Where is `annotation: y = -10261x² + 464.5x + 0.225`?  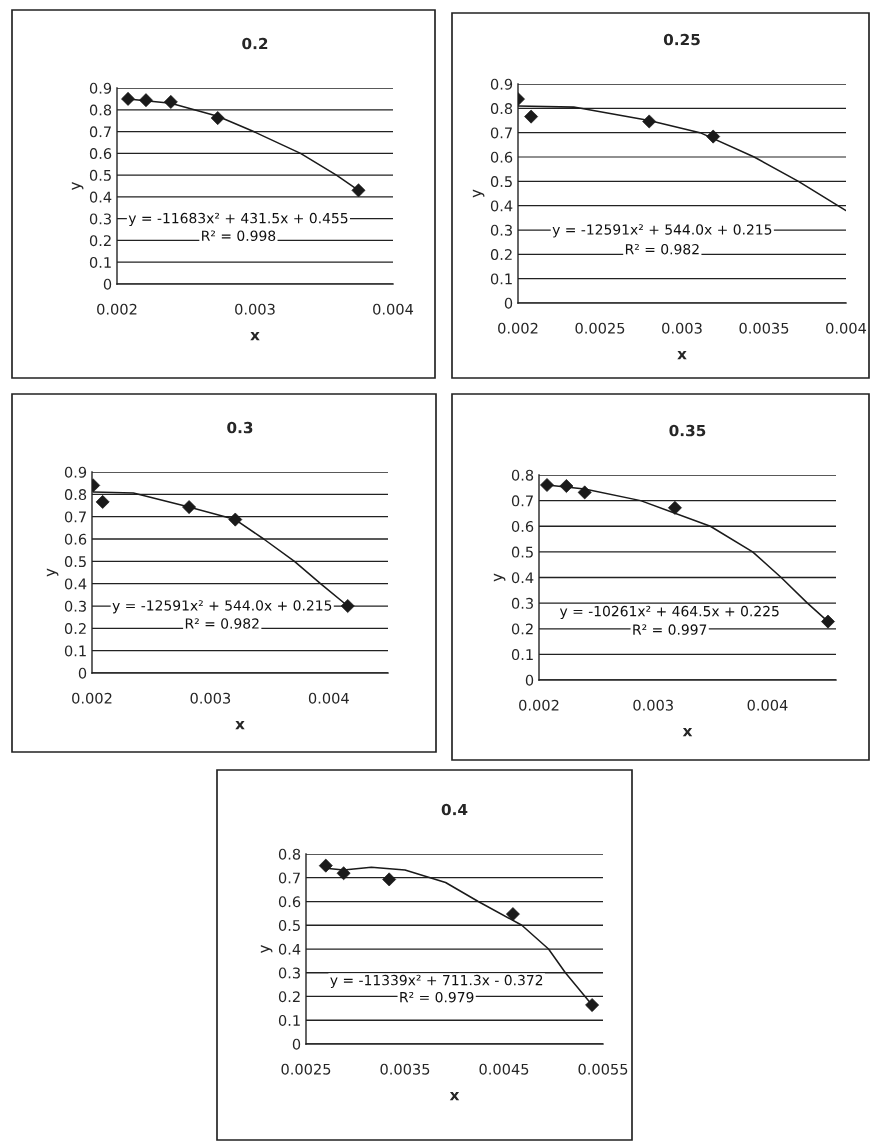
annotation: y = -10261x² + 464.5x + 0.225 is located at coordinates (669, 612).